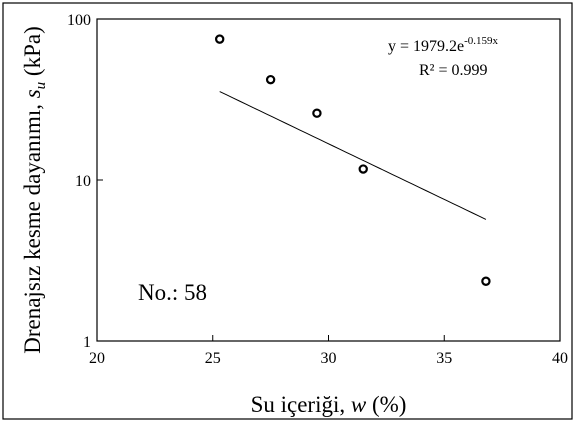  What do you see at coordinates (87, 342) in the screenshot?
I see `y-tick-label: 1` at bounding box center [87, 342].